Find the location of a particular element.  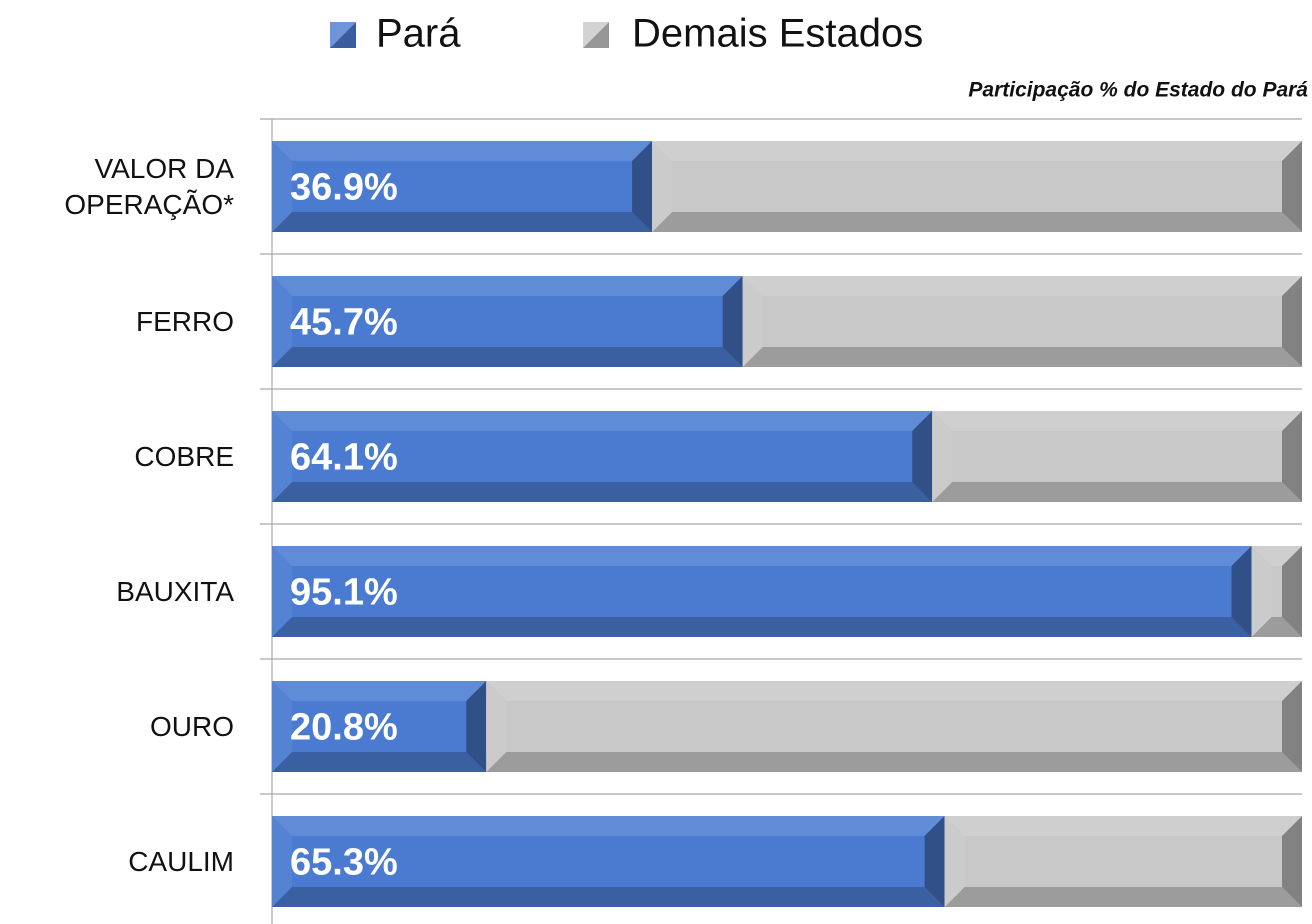

data-label: 65.3% is located at coordinates (344, 863).